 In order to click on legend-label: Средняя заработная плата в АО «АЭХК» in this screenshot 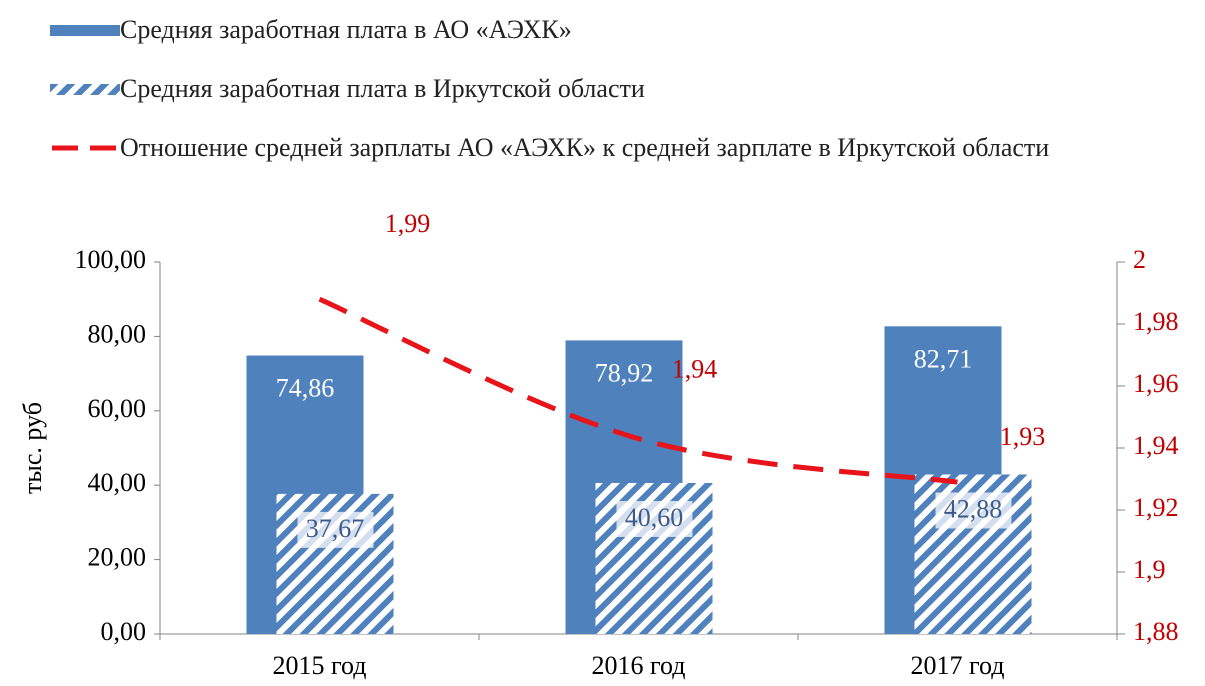, I will do `click(346, 29)`.